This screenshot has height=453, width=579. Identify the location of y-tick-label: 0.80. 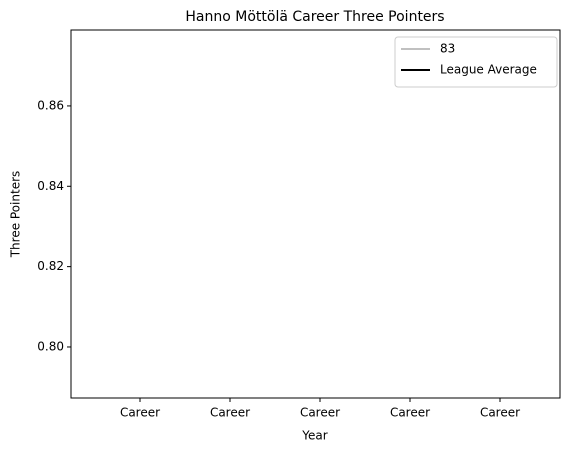
(50, 346).